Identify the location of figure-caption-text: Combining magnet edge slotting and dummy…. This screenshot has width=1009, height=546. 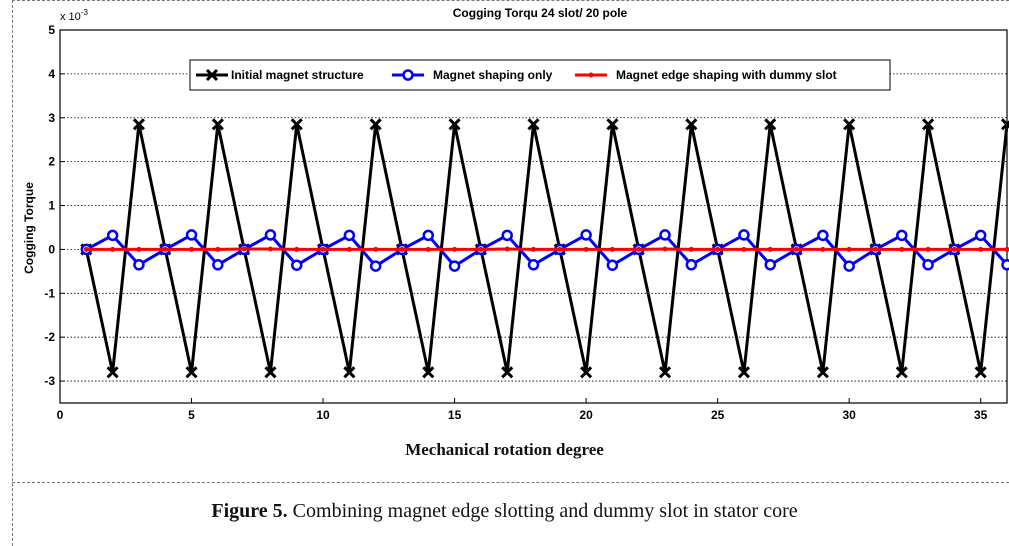
(542, 511).